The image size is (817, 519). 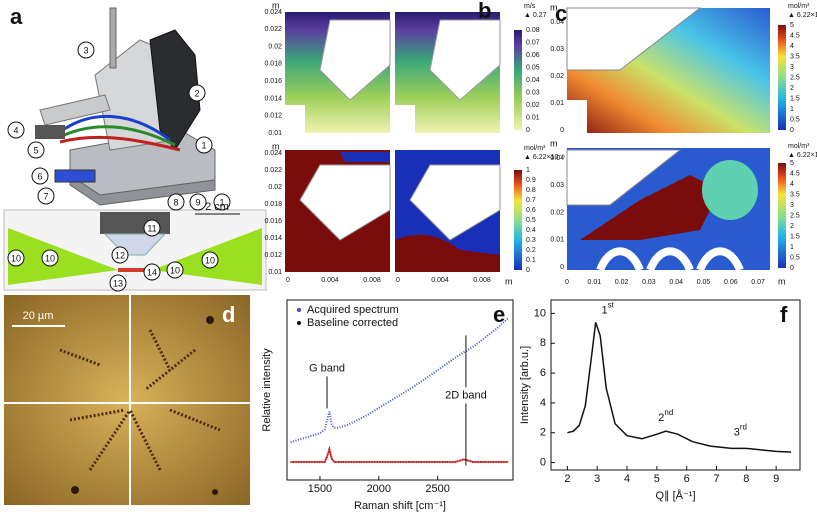 What do you see at coordinates (795, 77) in the screenshot?
I see `colorbar-tick: 2.5` at bounding box center [795, 77].